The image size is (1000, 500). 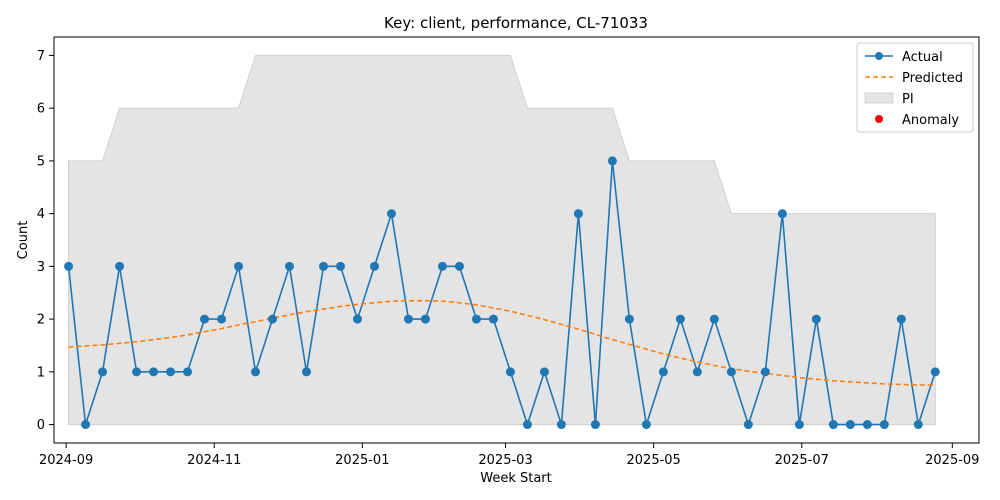 What do you see at coordinates (516, 478) in the screenshot?
I see `x-axis-label: Week Start` at bounding box center [516, 478].